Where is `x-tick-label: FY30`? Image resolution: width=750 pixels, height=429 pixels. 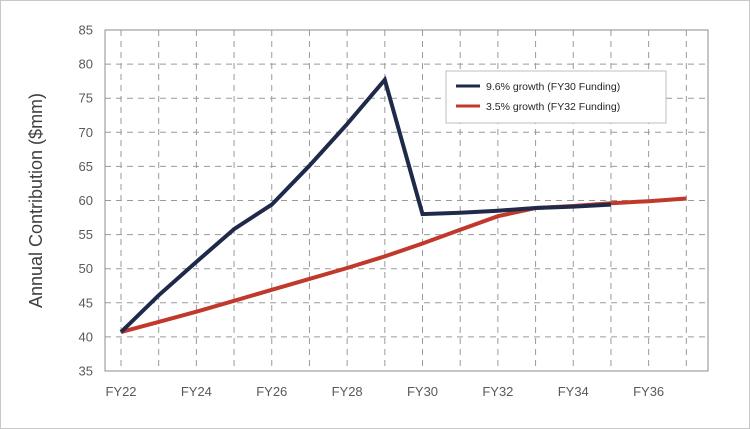
x-tick-label: FY30 is located at coordinates (422, 391).